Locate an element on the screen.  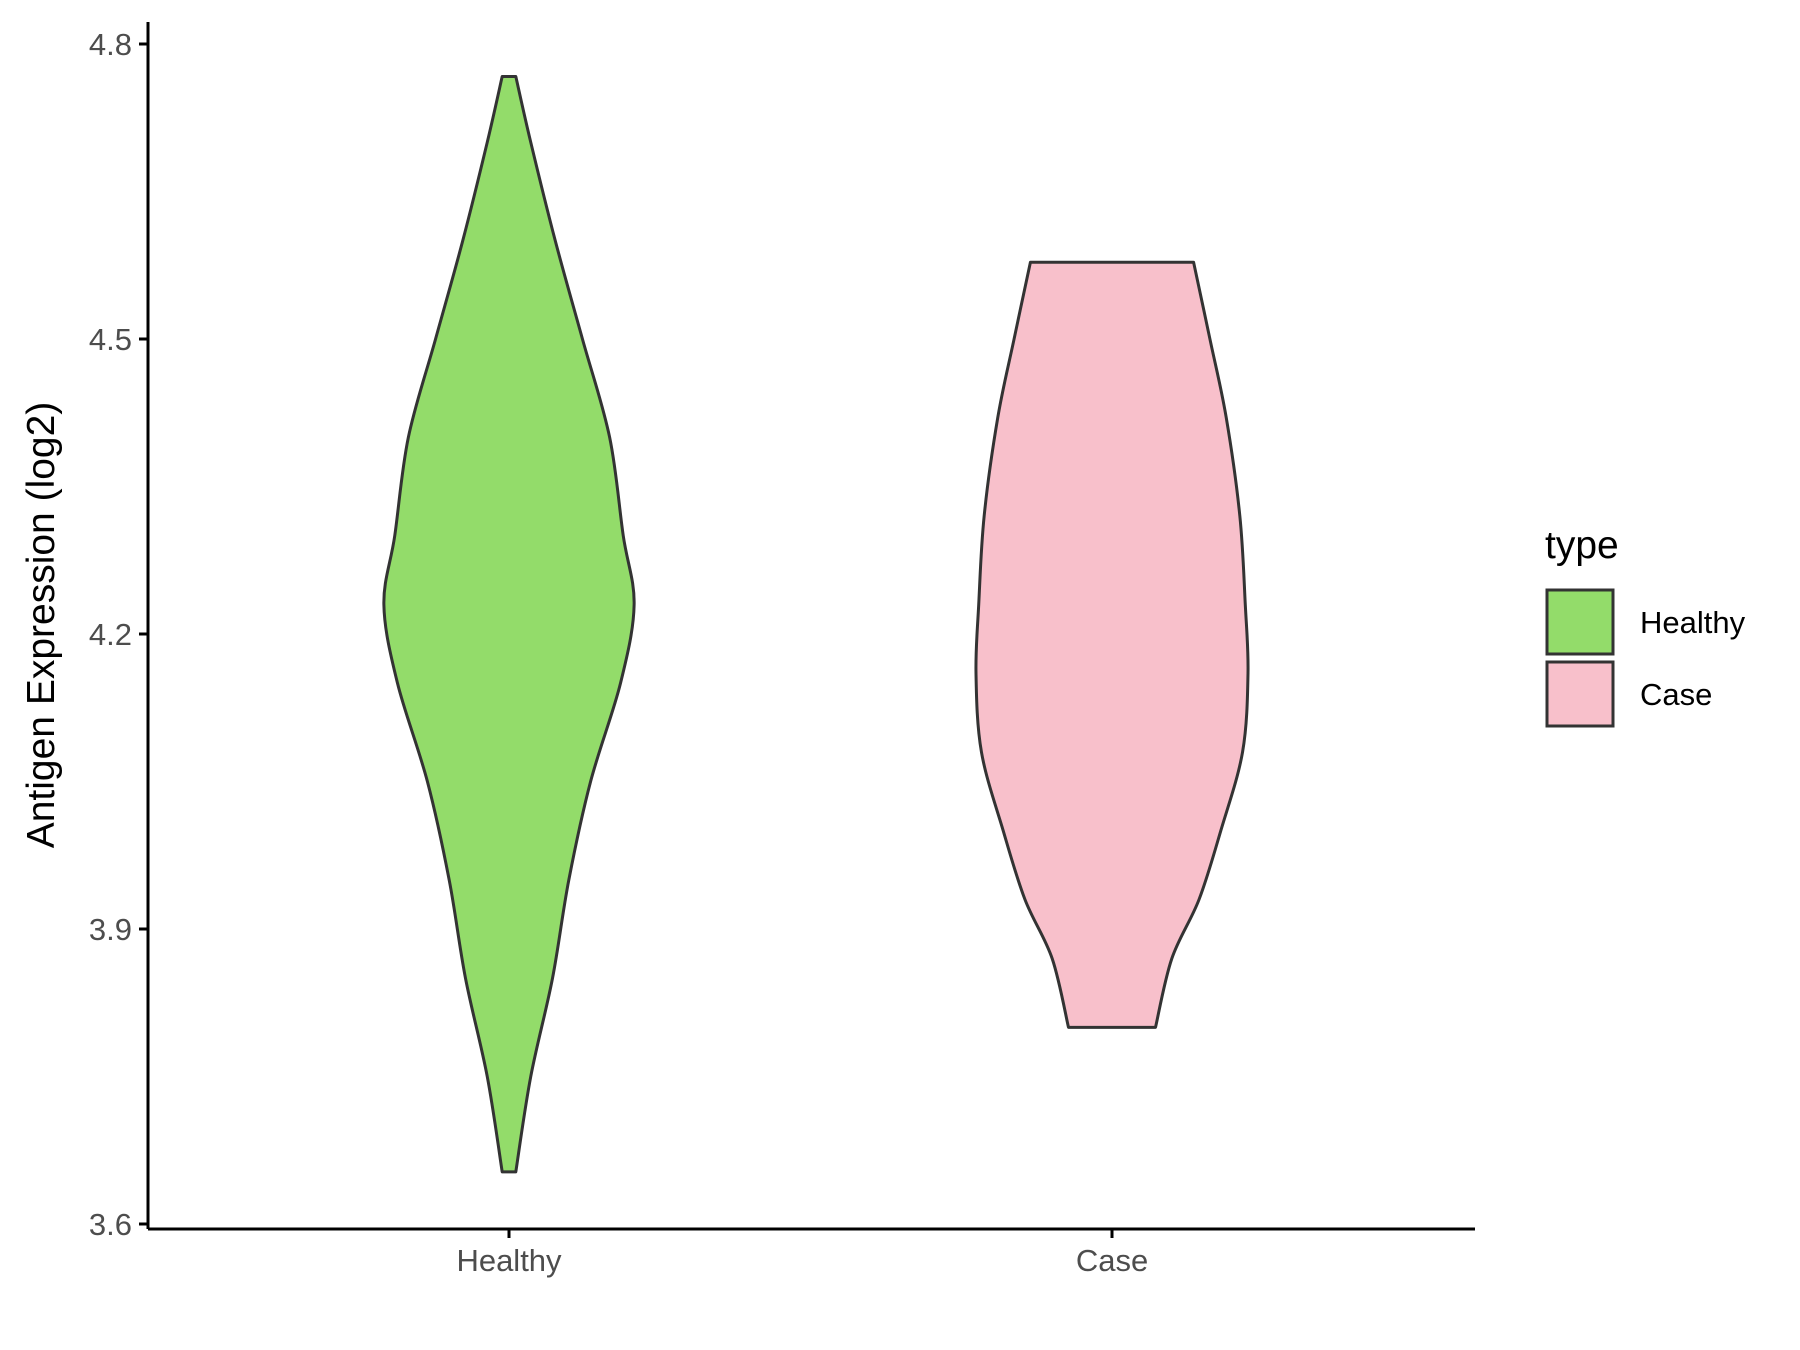
violin-case is located at coordinates (1112, 644).